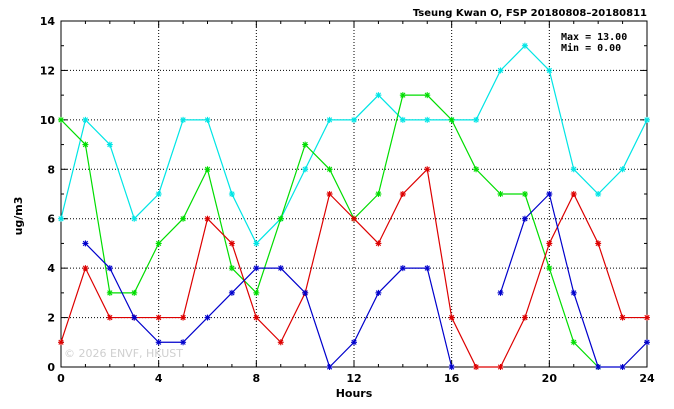  I want to click on y-tick-label: 2, so click(51, 318).